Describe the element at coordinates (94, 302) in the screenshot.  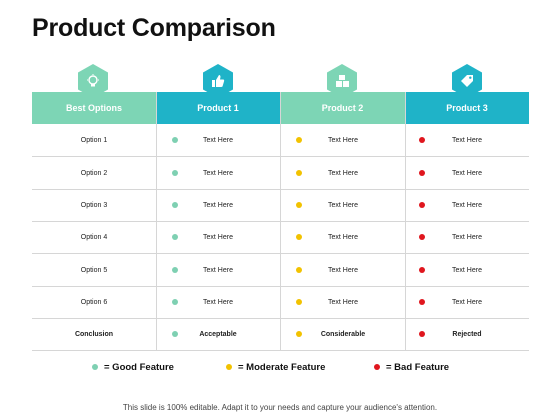
I see `row-label: Option 6` at that location.